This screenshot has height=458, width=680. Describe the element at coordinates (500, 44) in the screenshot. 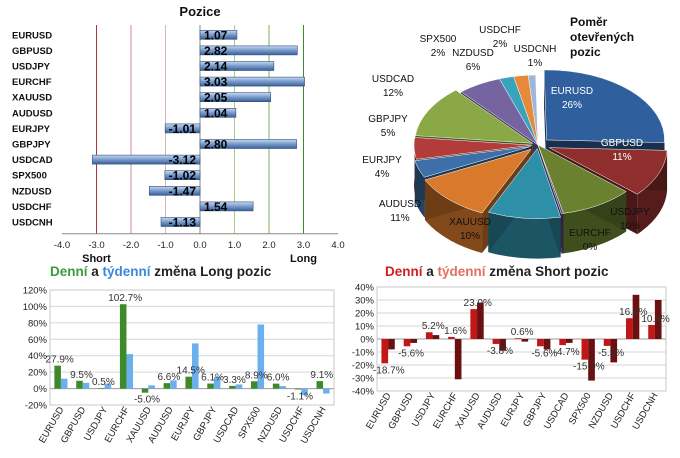

I see `pie-percent-label: 2%` at that location.